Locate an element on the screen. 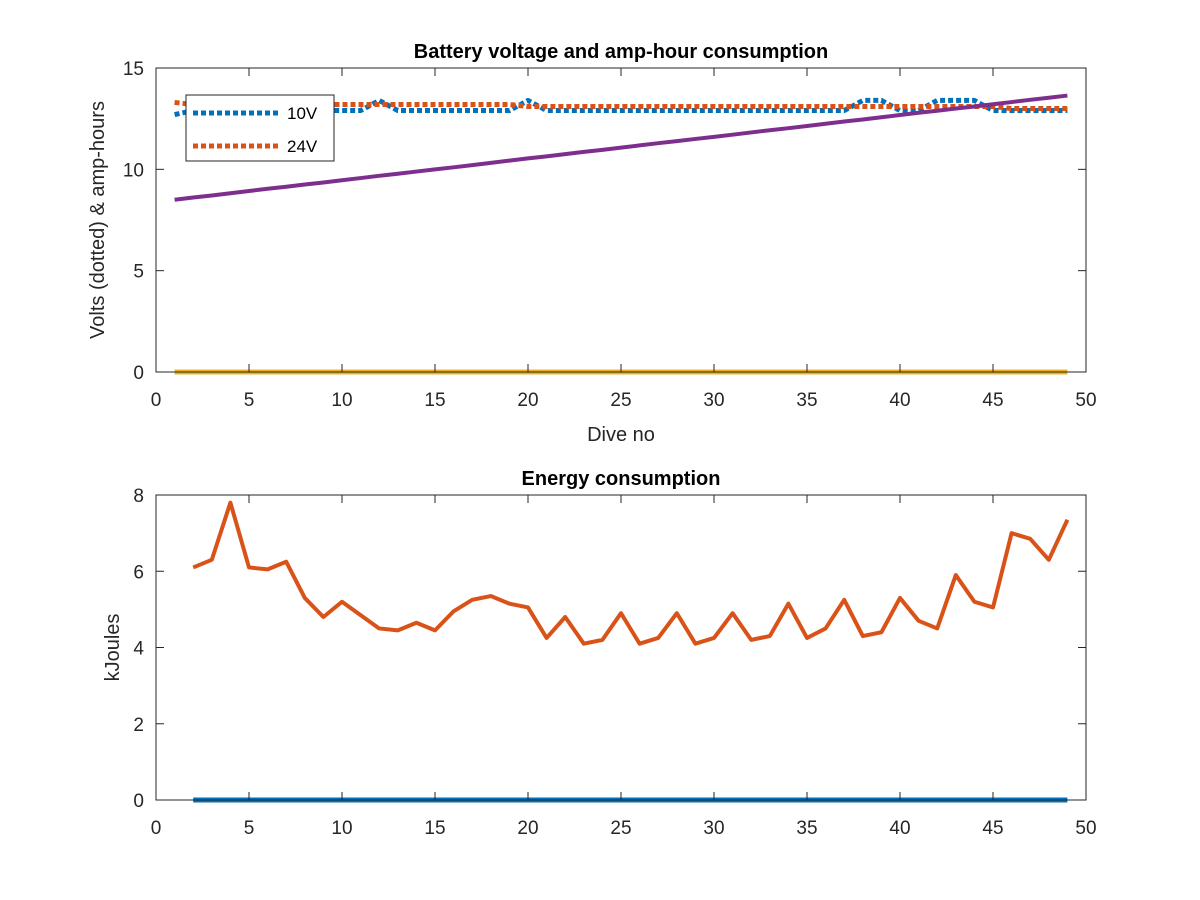  y-tick-label: 8 is located at coordinates (138, 496).